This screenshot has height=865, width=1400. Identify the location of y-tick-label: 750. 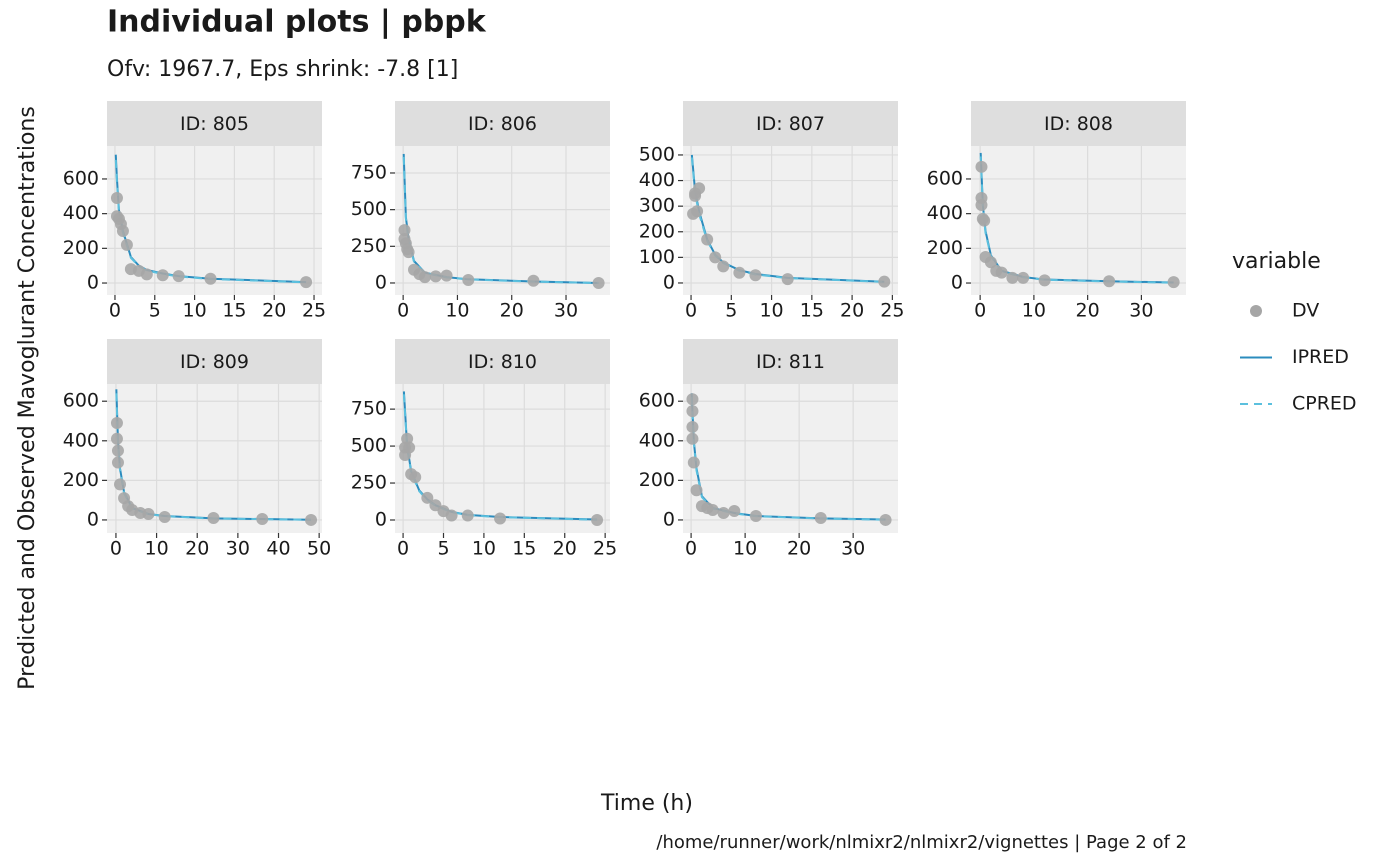
(369, 172).